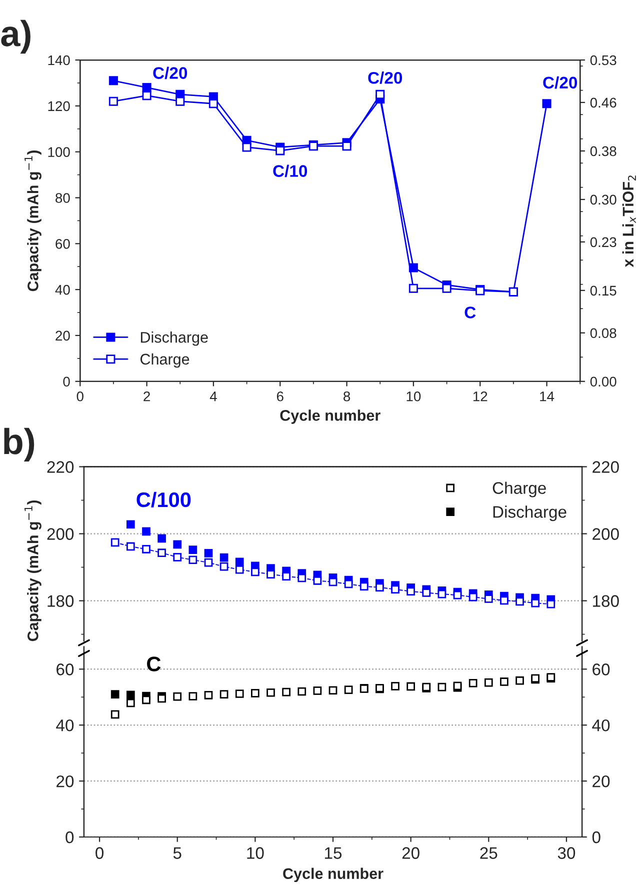 The width and height of the screenshot is (641, 889). Describe the element at coordinates (603, 103) in the screenshot. I see `y2-tick-label: 0.46` at that location.